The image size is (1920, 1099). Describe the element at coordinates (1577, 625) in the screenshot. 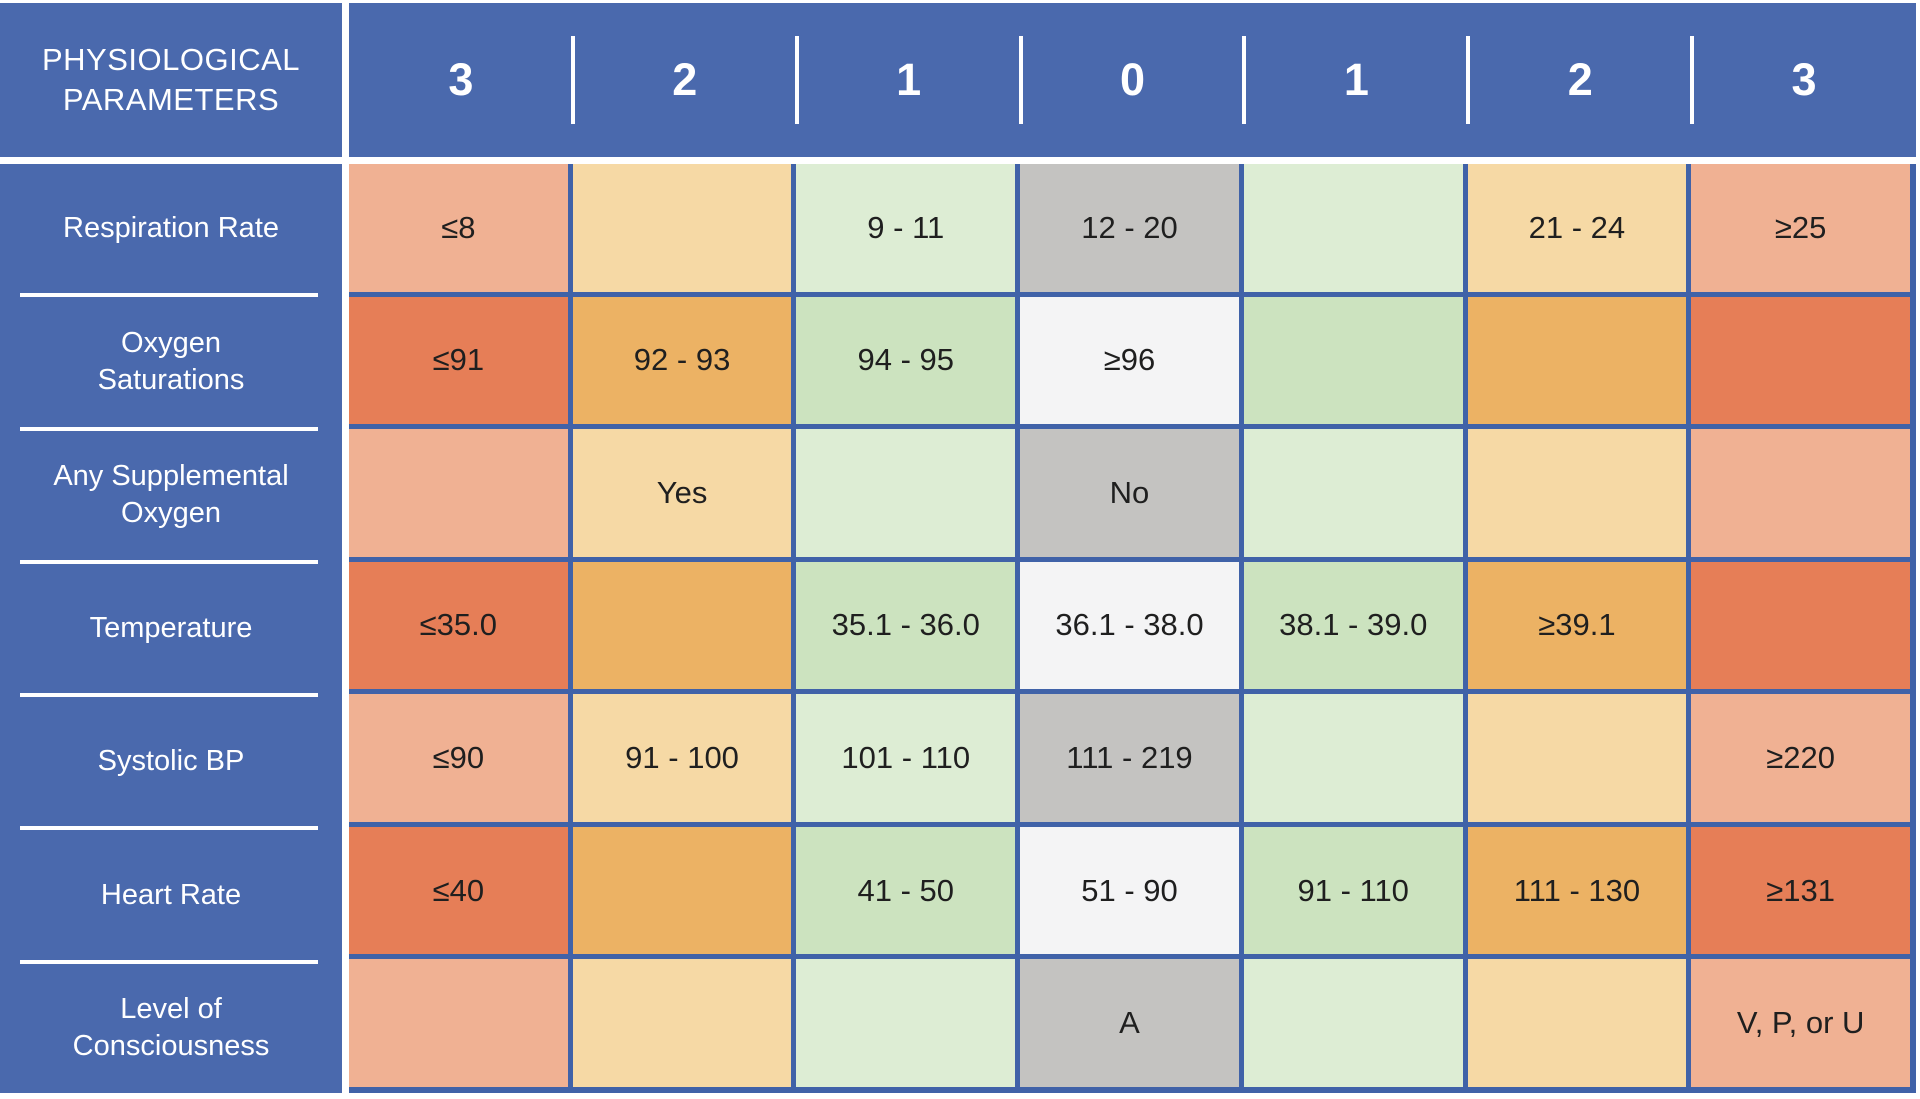

I see `score-cell: ≥39.1` at that location.